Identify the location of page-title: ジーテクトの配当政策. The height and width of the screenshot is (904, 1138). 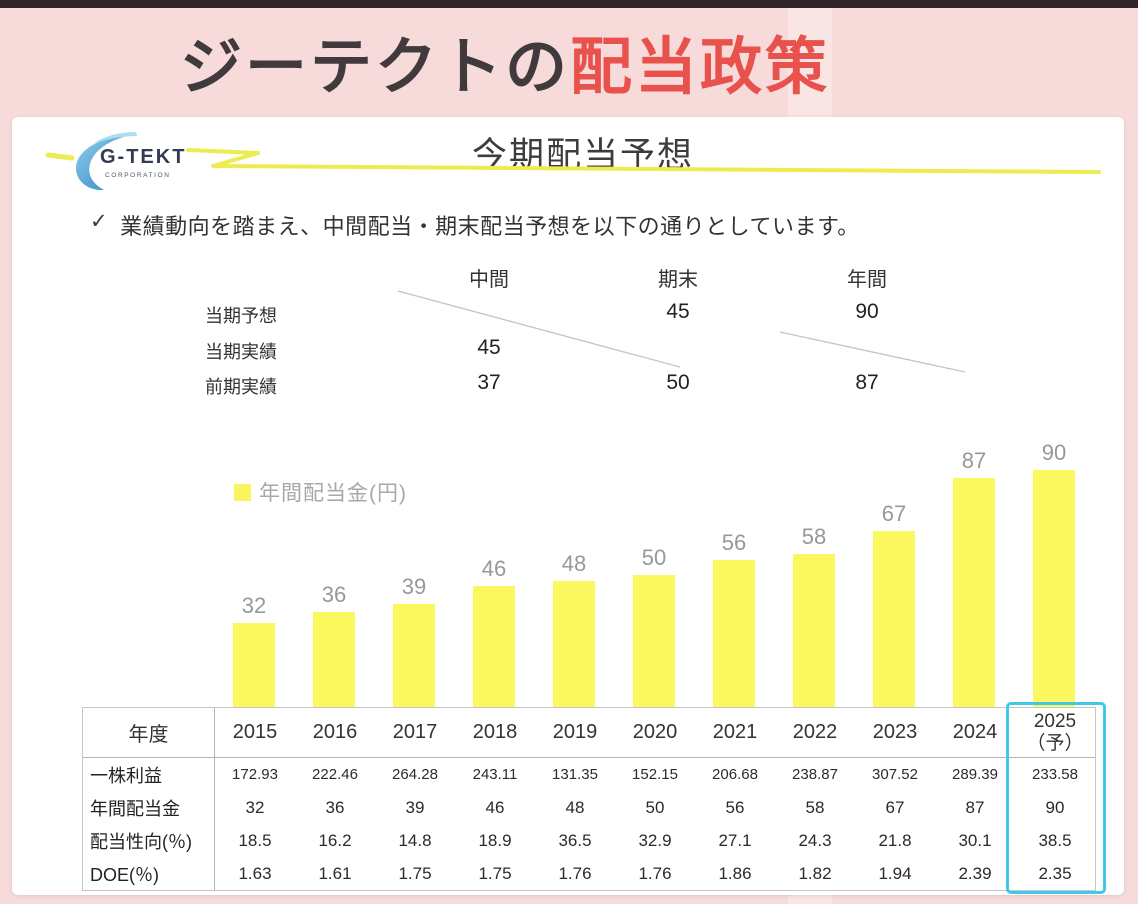
(505, 61).